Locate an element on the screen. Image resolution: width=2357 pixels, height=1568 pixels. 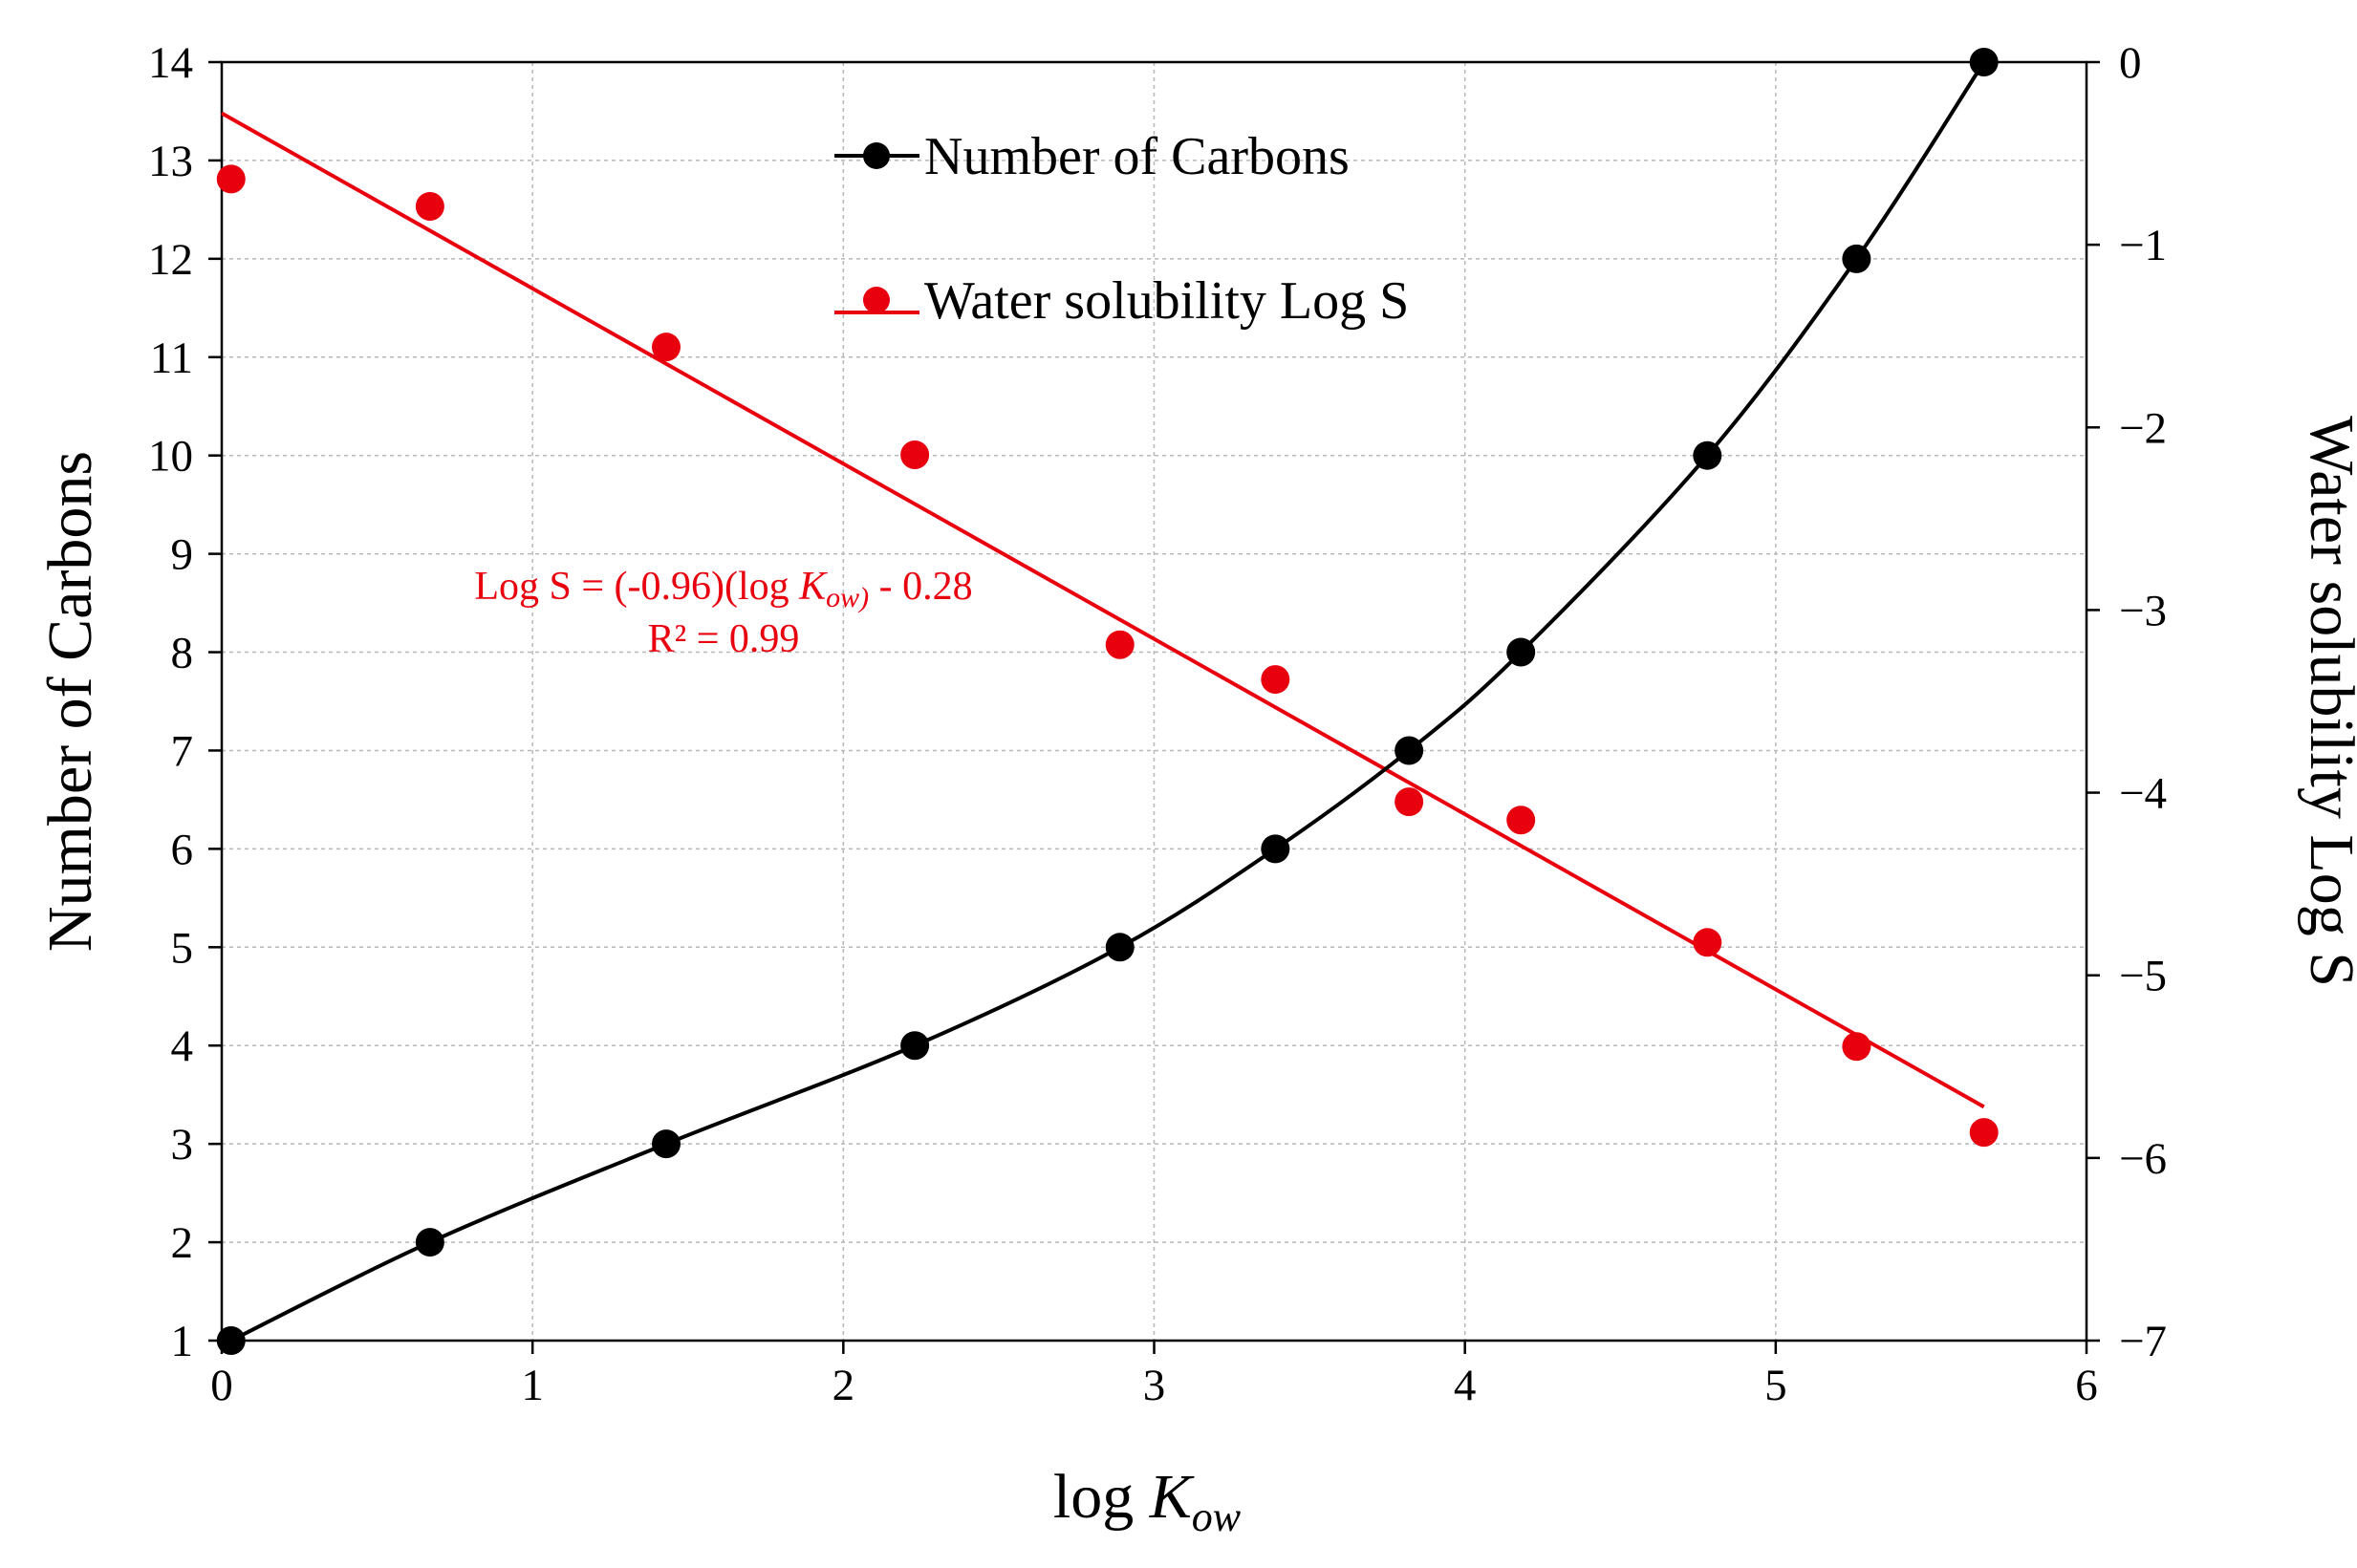
y-left-tick-label: 13 is located at coordinates (170, 161).